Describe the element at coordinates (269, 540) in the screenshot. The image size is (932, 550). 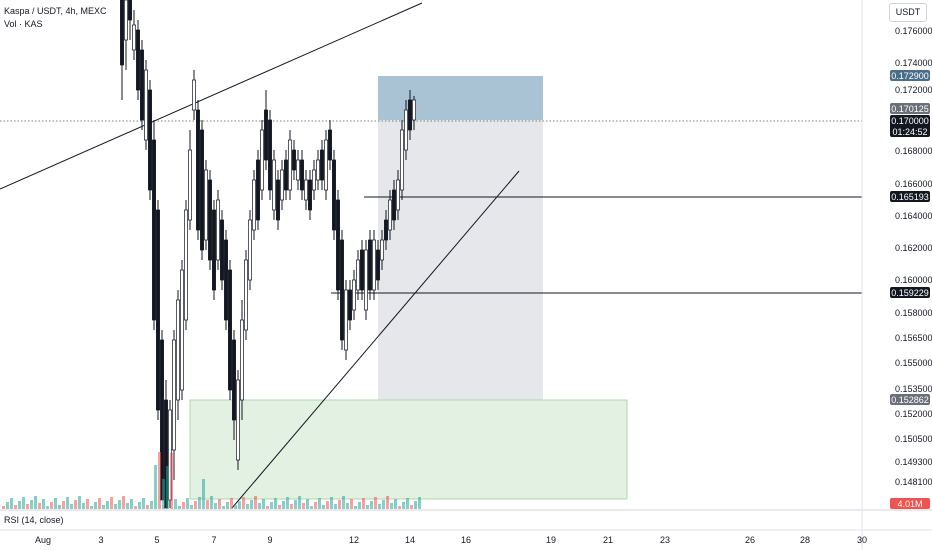
I see `time-tick-label: 9` at that location.